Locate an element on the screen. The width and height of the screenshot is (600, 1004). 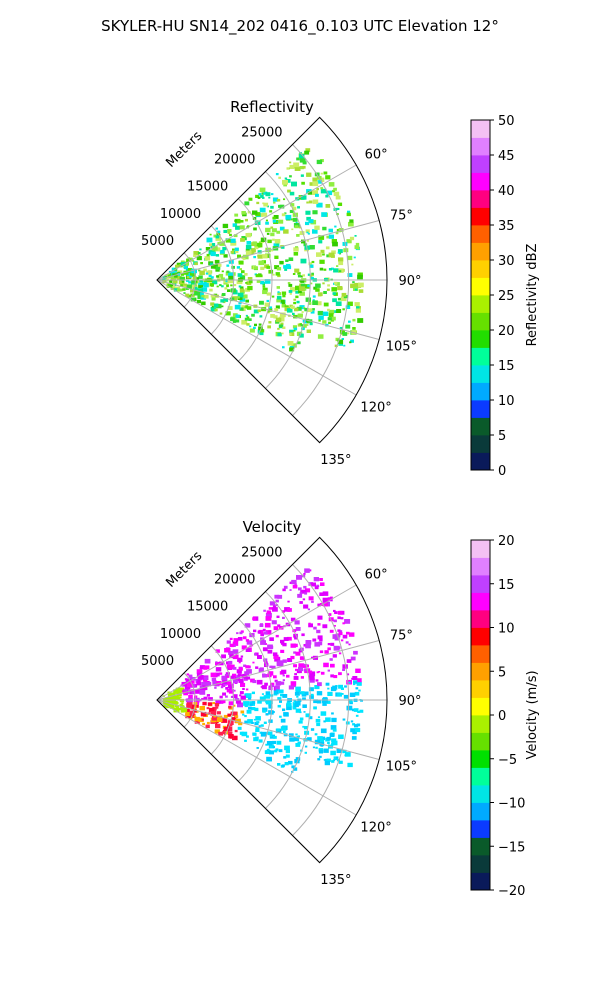
azimuth-tick-label: 90° is located at coordinates (409, 281).